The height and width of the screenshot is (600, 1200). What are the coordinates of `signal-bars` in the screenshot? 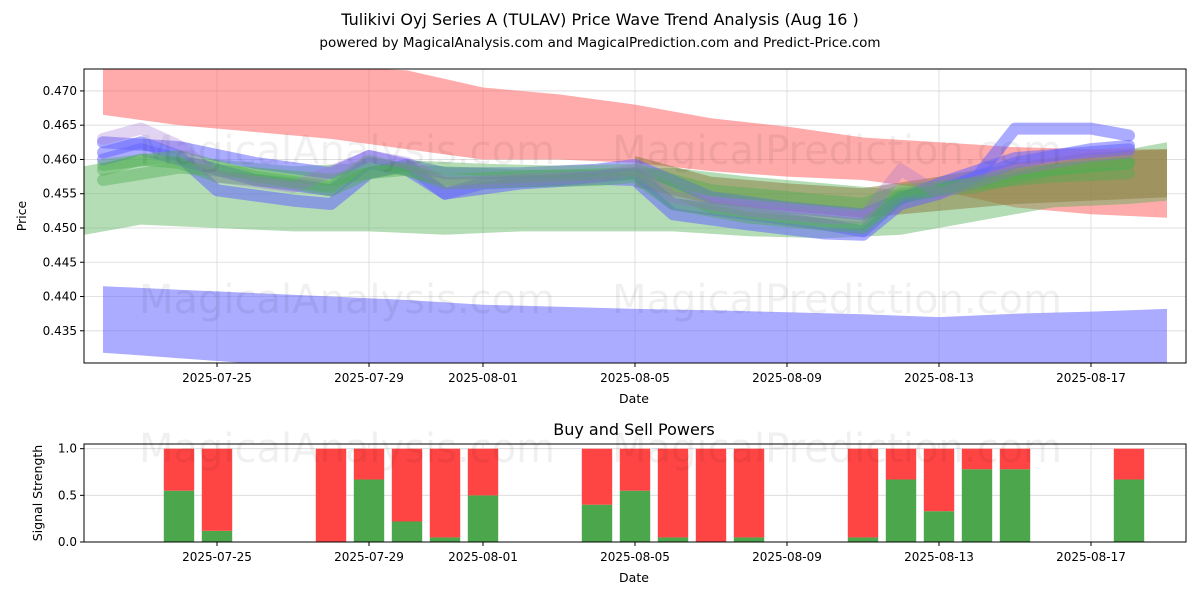 It's located at (654, 495).